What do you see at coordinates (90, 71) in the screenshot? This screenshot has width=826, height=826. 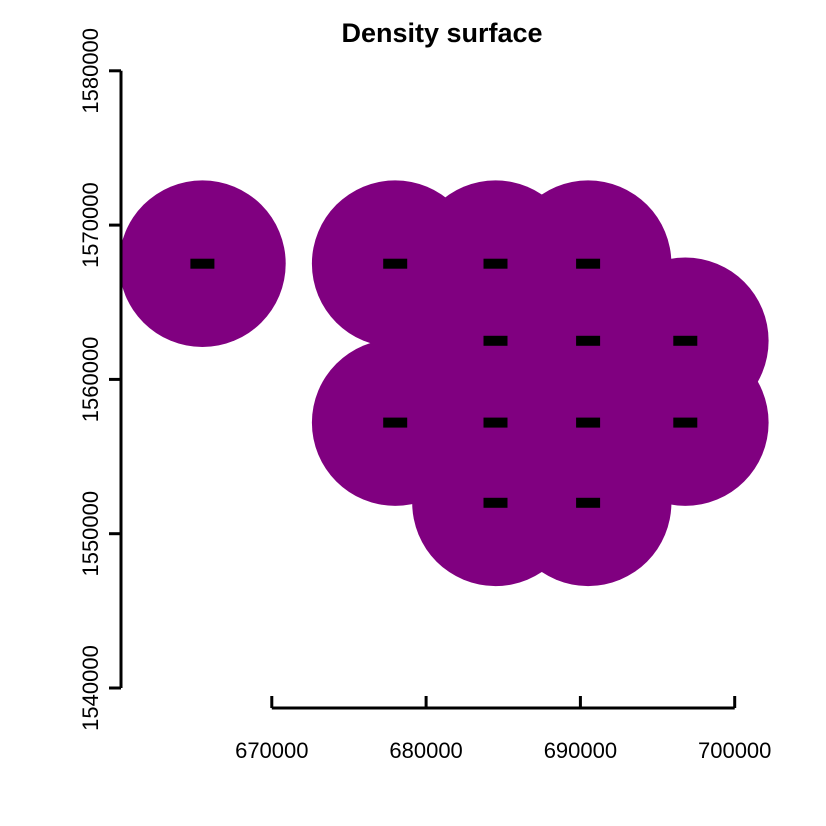 I see `y-tick-label: 1580000` at bounding box center [90, 71].